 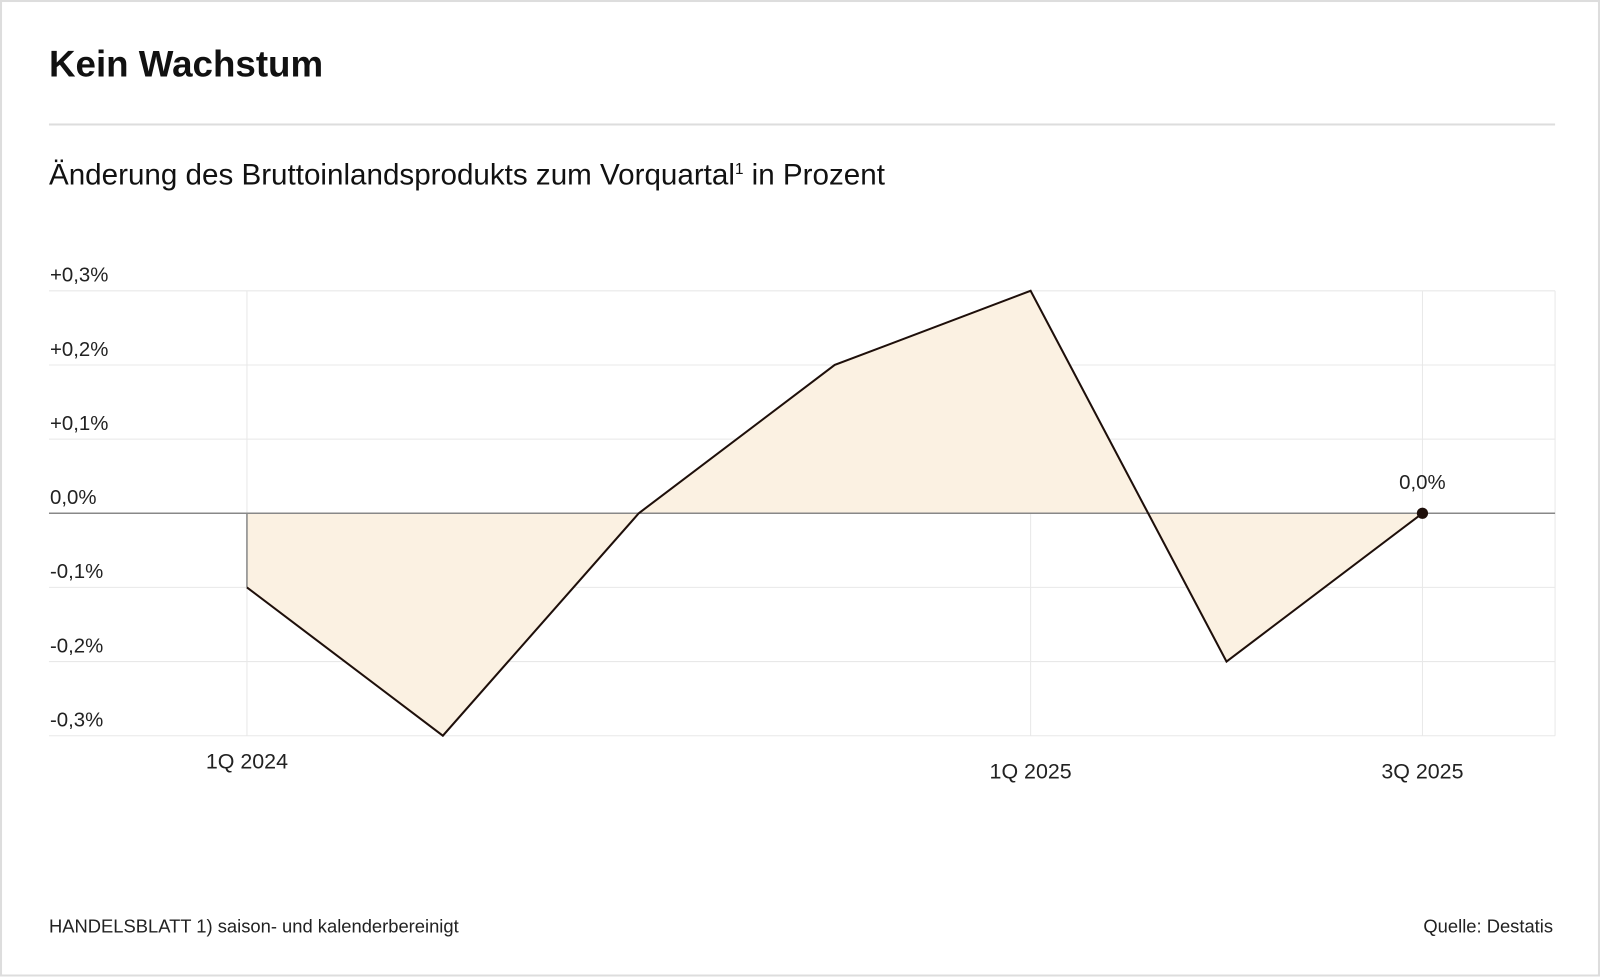 What do you see at coordinates (79, 276) in the screenshot?
I see `y-tick-label: +0,3%` at bounding box center [79, 276].